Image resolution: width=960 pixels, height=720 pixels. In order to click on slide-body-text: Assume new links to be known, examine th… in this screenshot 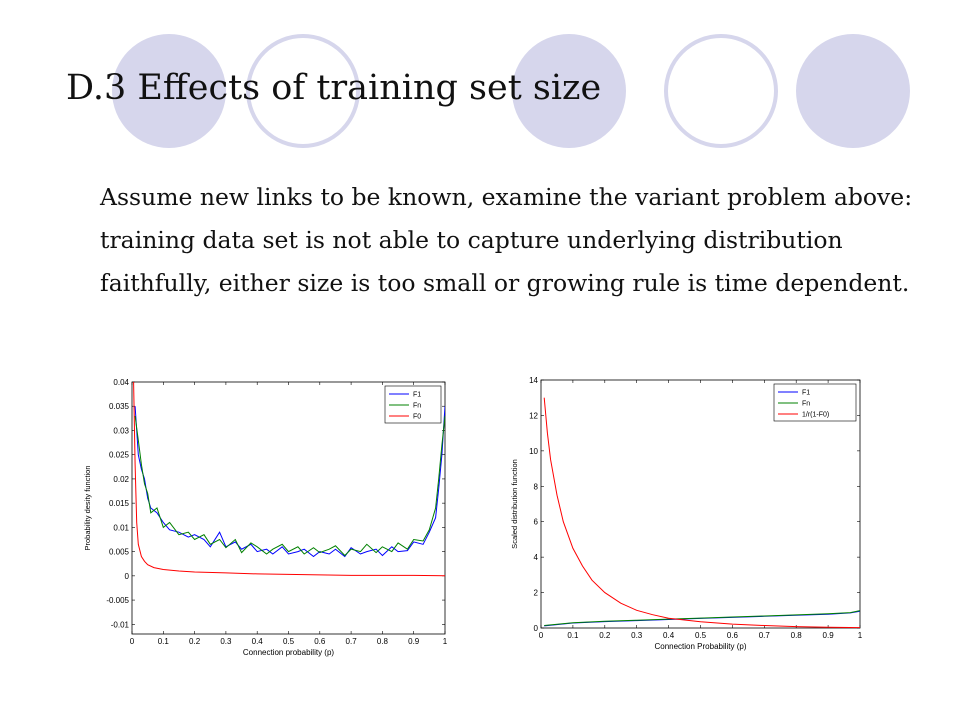, I will do `click(506, 240)`.